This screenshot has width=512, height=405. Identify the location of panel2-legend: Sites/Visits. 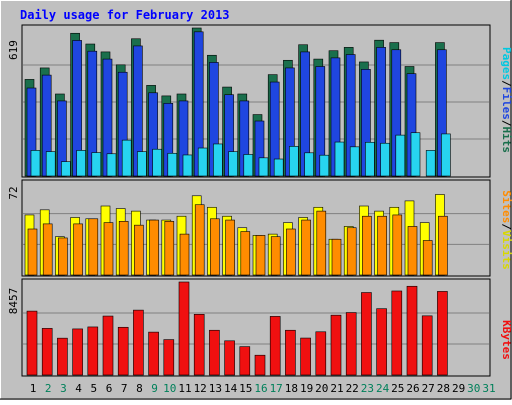
(506, 230).